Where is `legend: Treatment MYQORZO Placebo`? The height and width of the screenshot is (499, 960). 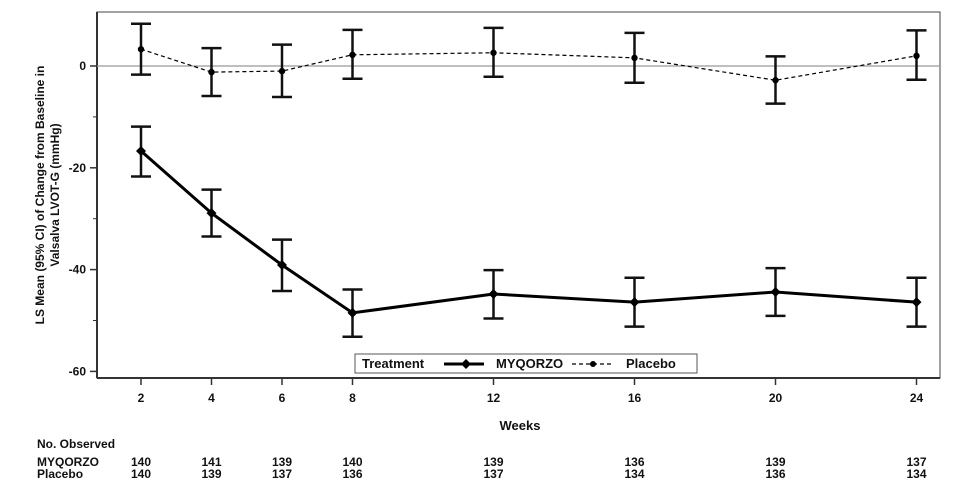
legend: Treatment MYQORZO Placebo is located at coordinates (526, 363).